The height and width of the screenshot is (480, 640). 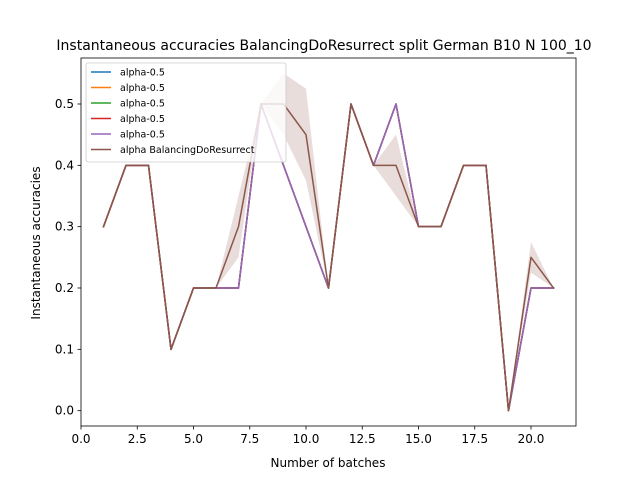 I want to click on y-tick-label: 0.0, so click(x=64, y=411).